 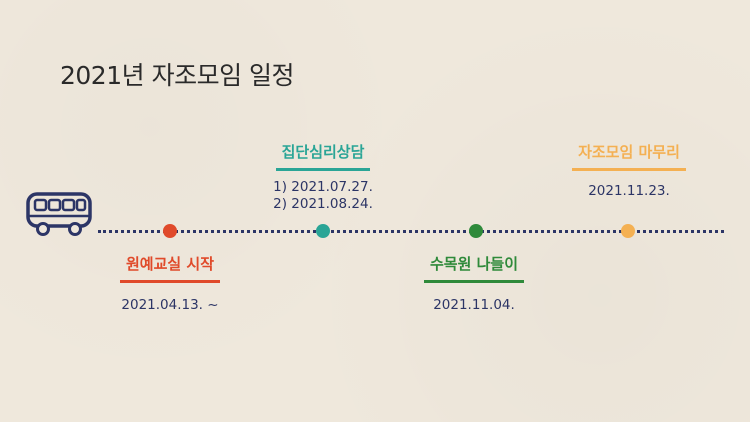 I want to click on event-label: 수목원 나들이, so click(x=474, y=268).